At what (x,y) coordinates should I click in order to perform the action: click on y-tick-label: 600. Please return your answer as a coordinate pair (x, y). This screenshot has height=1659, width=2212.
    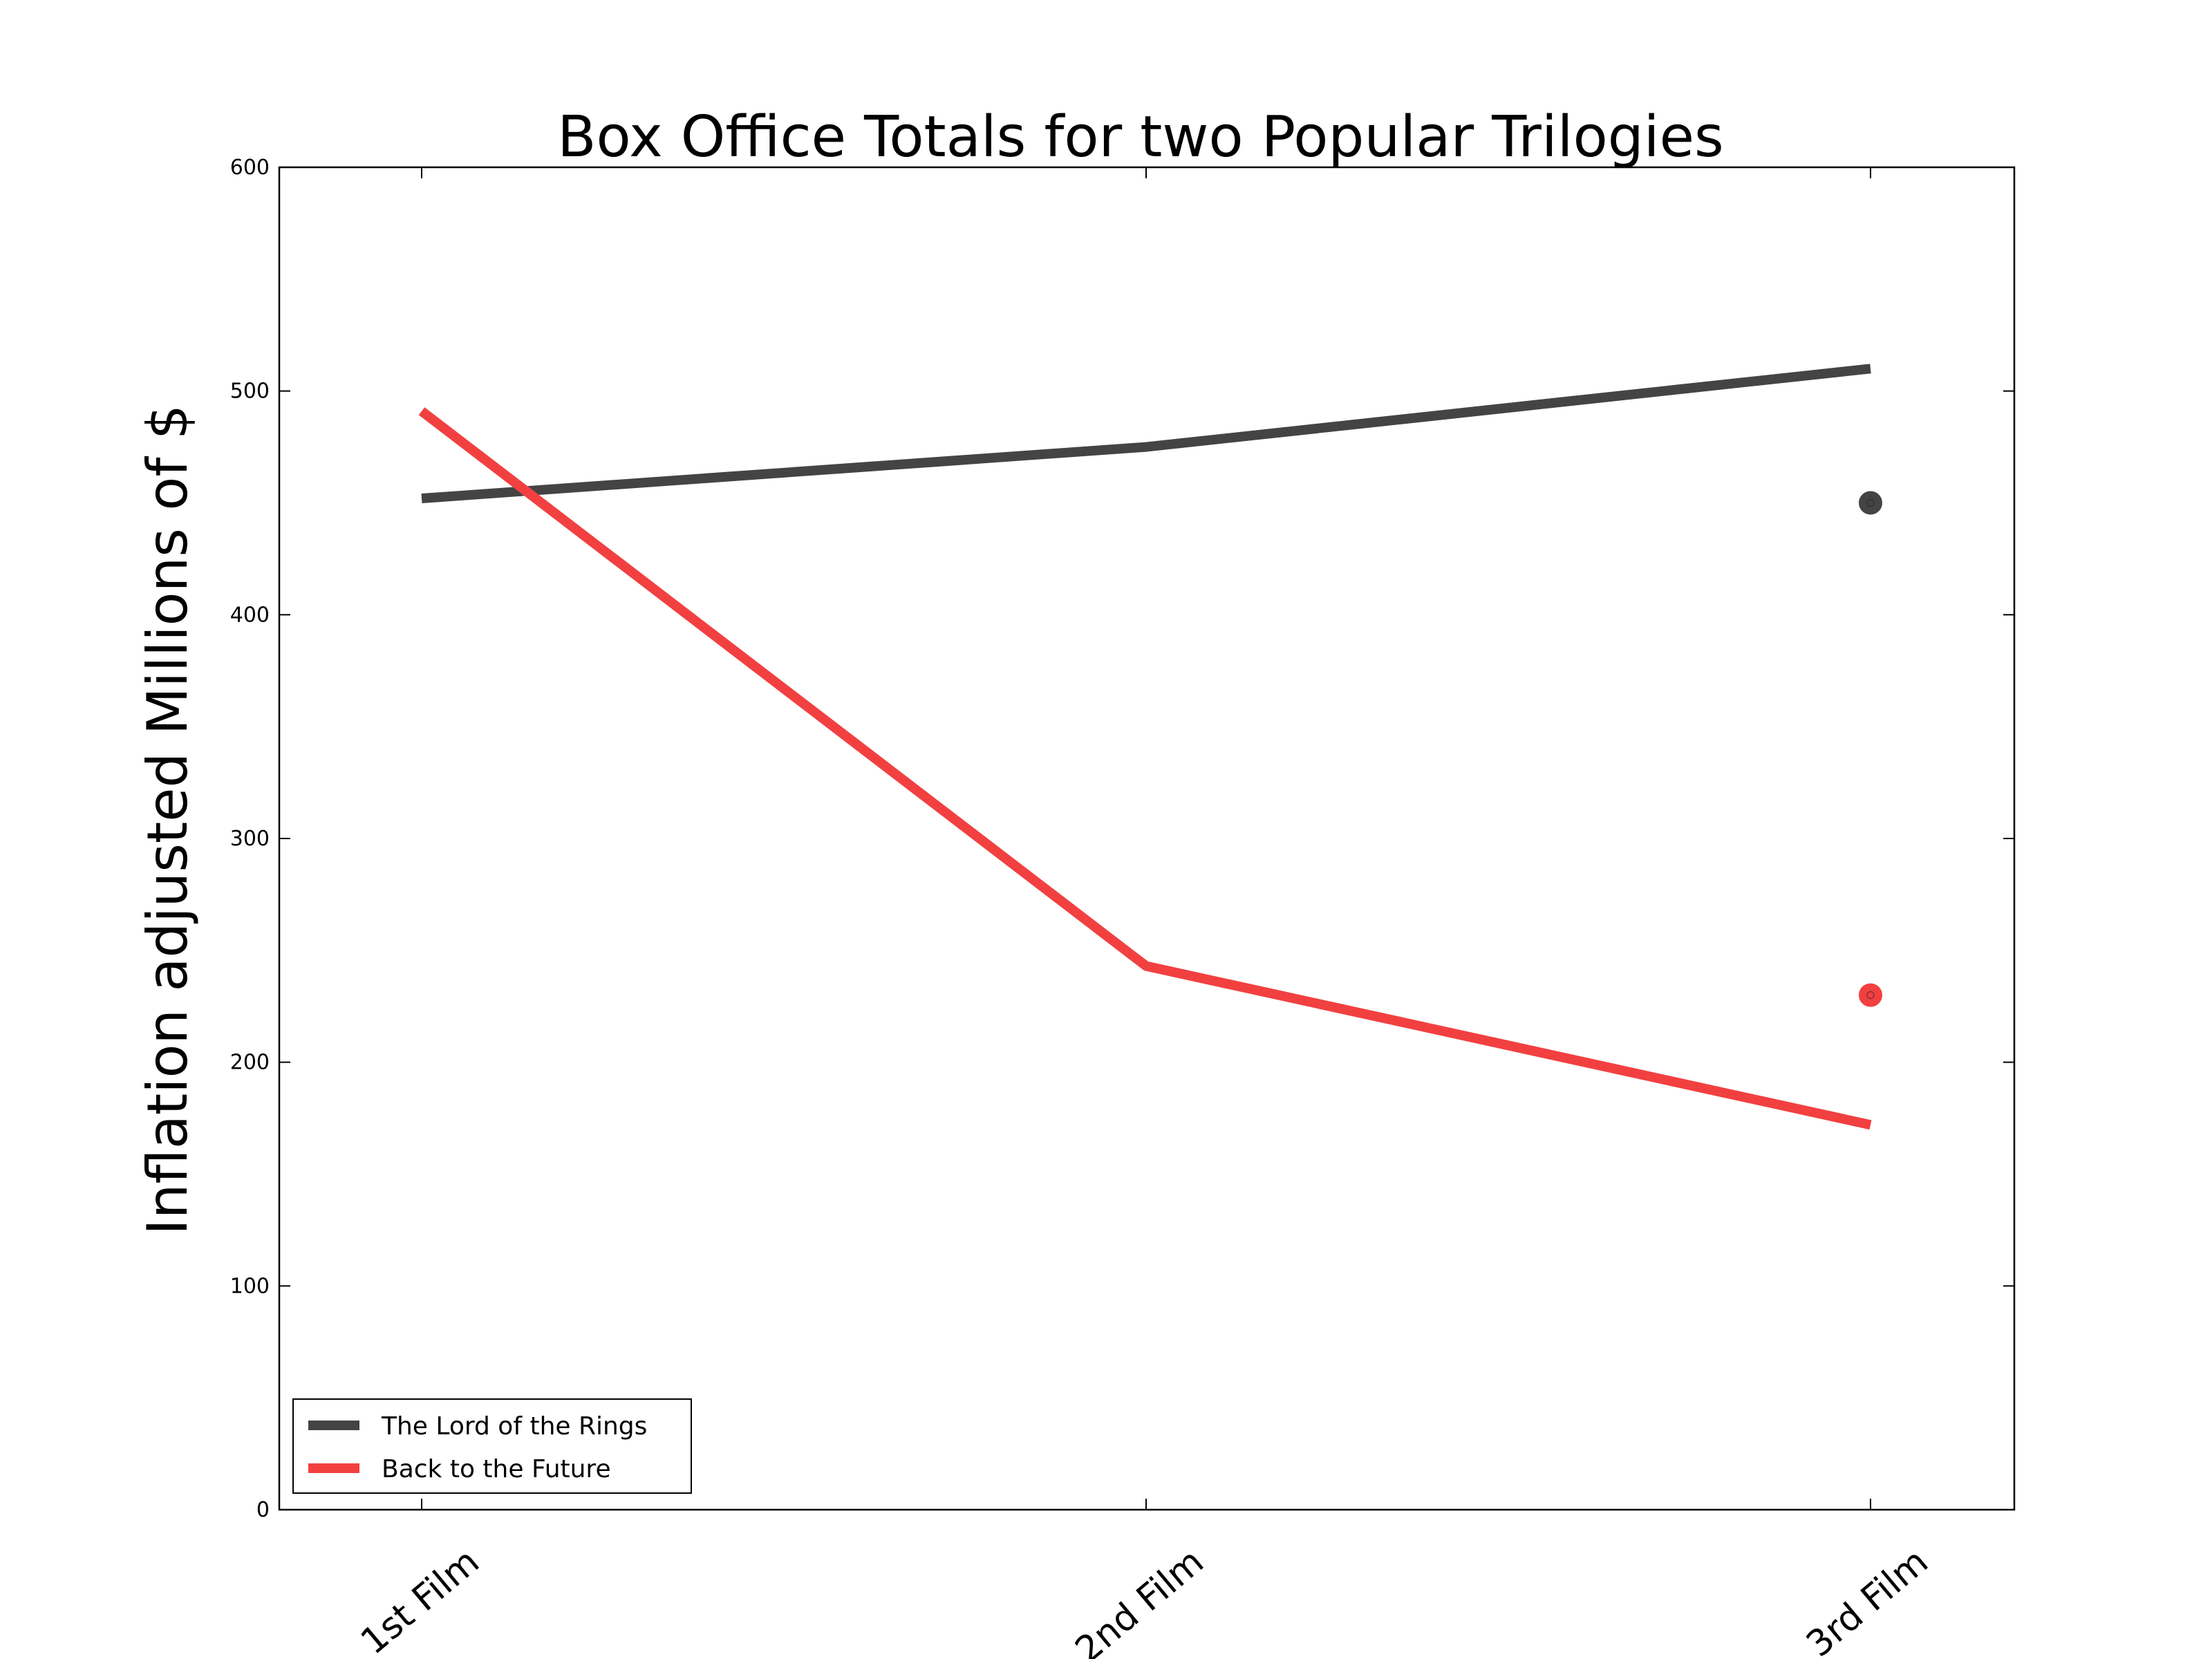
    Looking at the image, I should click on (250, 168).